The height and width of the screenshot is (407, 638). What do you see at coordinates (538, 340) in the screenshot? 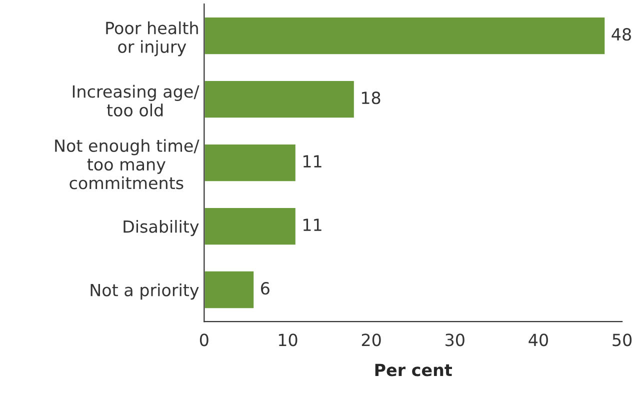
I see `x-tick-label: 40` at bounding box center [538, 340].